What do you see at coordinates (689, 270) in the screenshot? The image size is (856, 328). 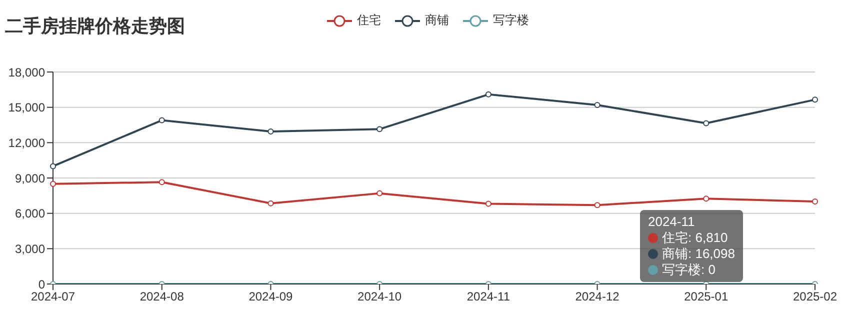 I see `annotation: 写字楼: 0` at bounding box center [689, 270].